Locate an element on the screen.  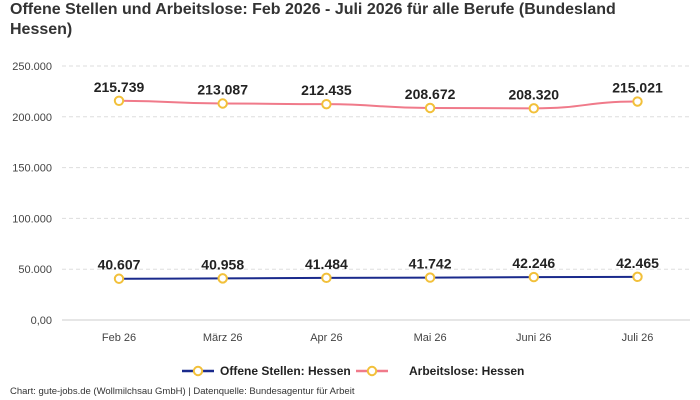
x-tick-label: Juni 26 is located at coordinates (533, 338).